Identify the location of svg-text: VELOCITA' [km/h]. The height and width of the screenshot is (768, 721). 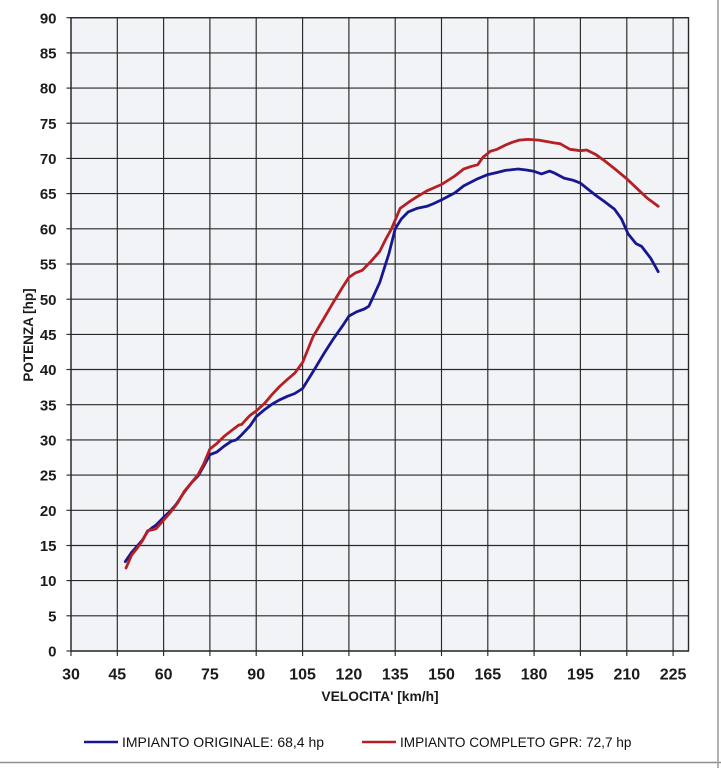
(379, 696).